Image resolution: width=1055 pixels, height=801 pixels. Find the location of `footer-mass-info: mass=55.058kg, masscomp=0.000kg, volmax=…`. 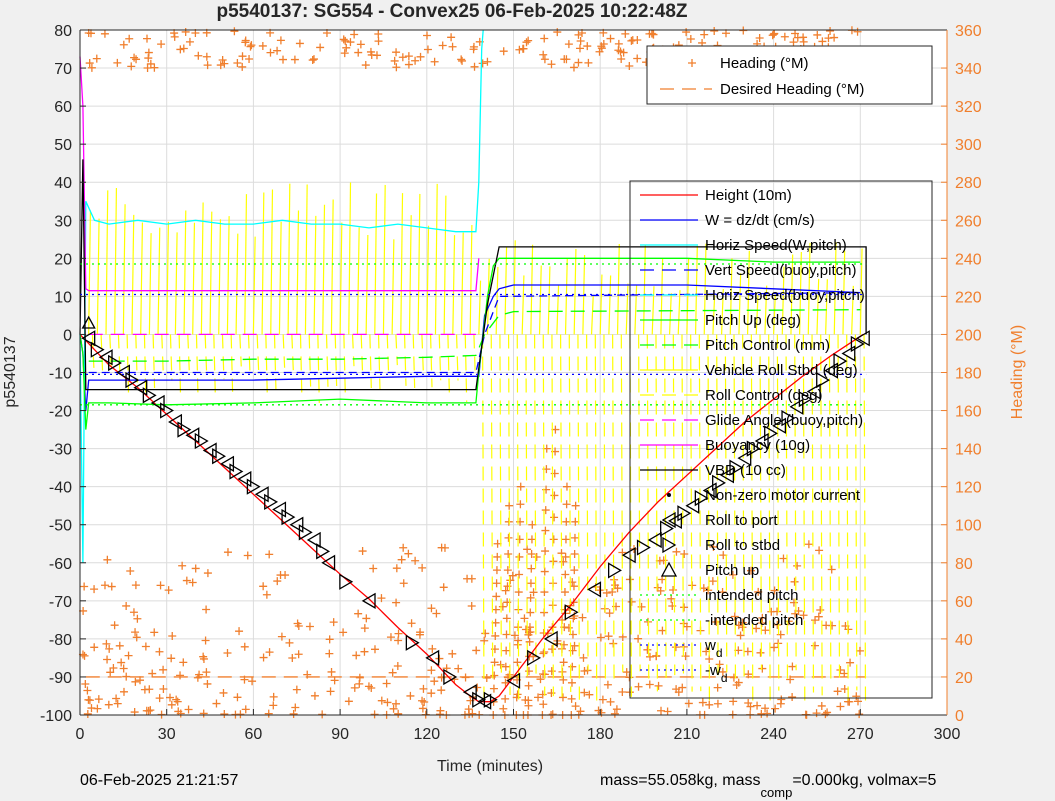

footer-mass-info: mass=55.058kg, masscomp=0.000kg, volmax=… is located at coordinates (768, 786).